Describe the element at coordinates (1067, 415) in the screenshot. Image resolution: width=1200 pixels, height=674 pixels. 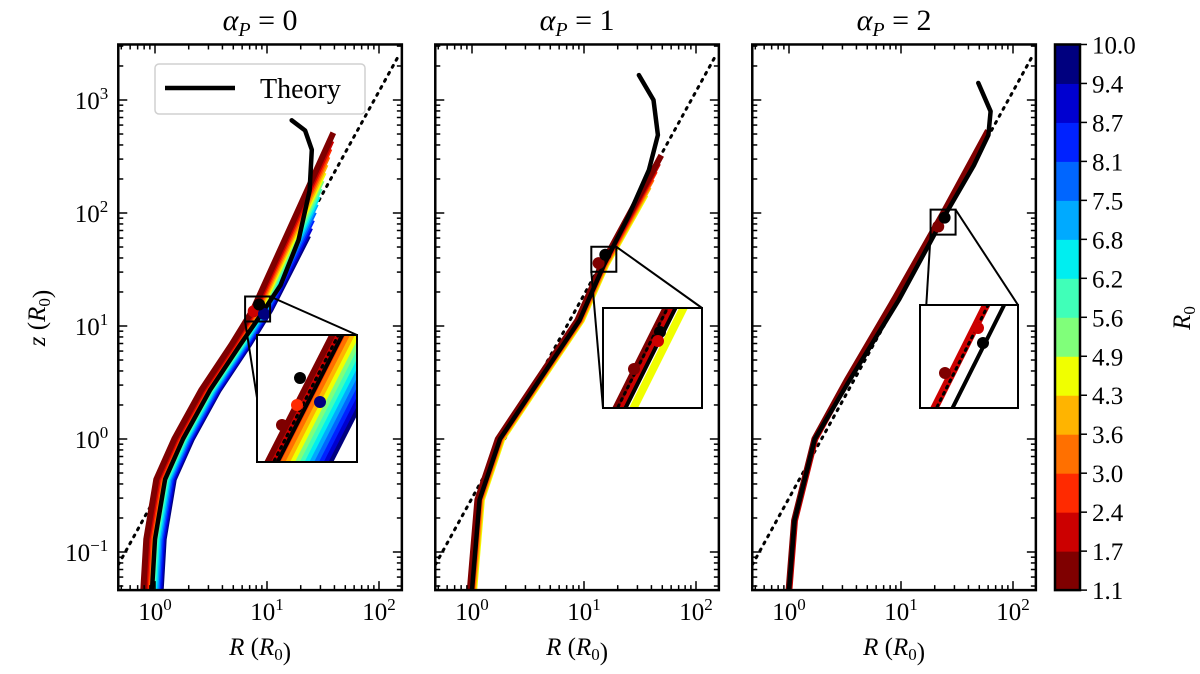
I see `colorbar-bin-3.6` at that location.